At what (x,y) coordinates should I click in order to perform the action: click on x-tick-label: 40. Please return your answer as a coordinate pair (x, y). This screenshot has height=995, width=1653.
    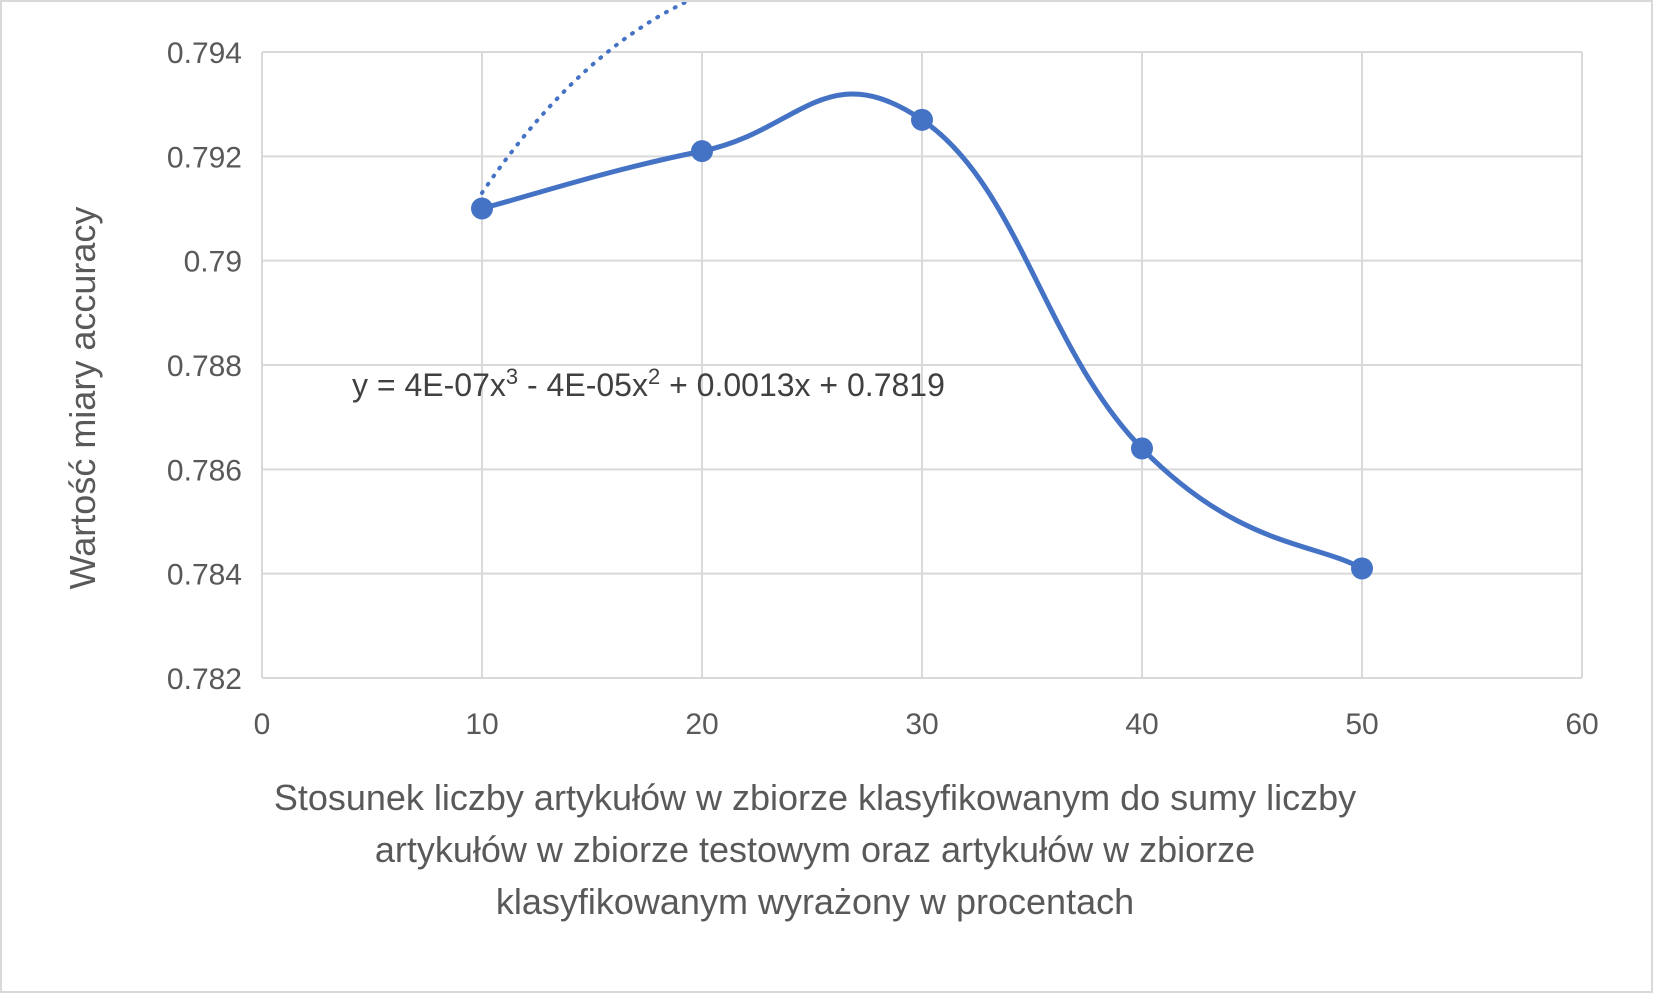
    Looking at the image, I should click on (1141, 724).